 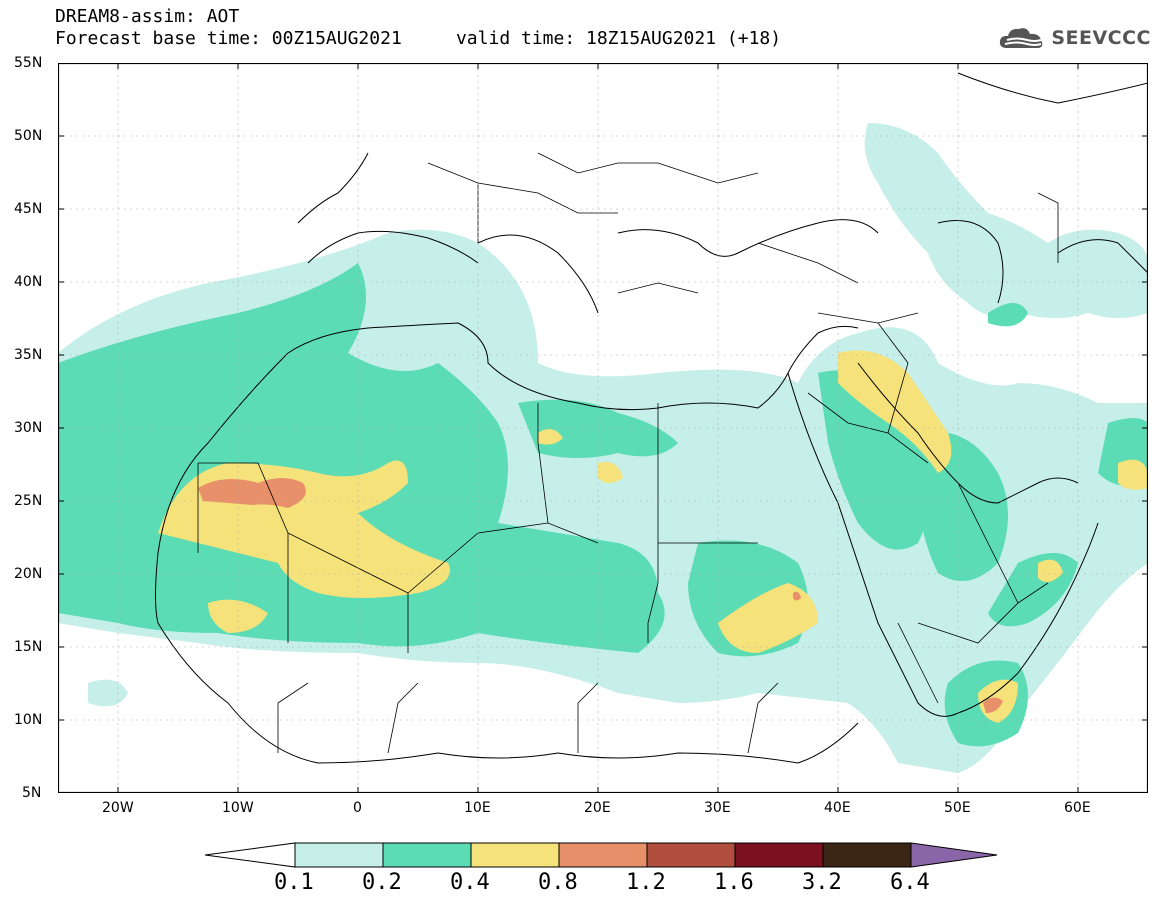 I want to click on colorbar-label: 1.2, so click(x=646, y=882).